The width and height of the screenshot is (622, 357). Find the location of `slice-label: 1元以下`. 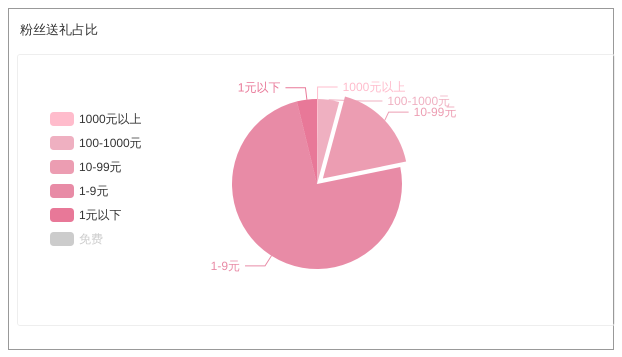

slice-label: 1元以下 is located at coordinates (259, 87).